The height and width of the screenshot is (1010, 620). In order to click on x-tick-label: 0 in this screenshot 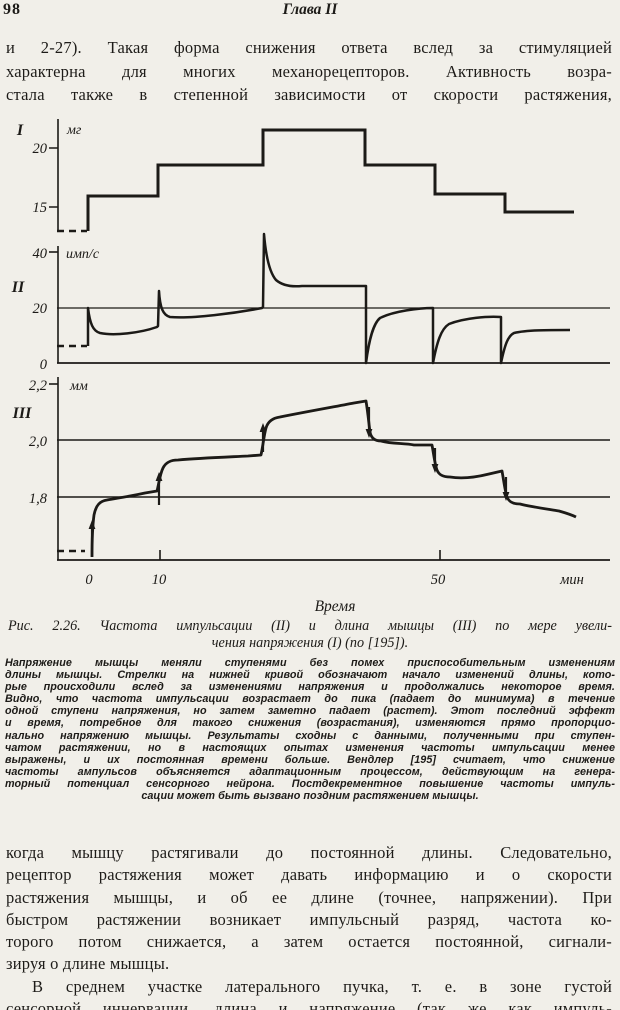, I will do `click(89, 580)`.